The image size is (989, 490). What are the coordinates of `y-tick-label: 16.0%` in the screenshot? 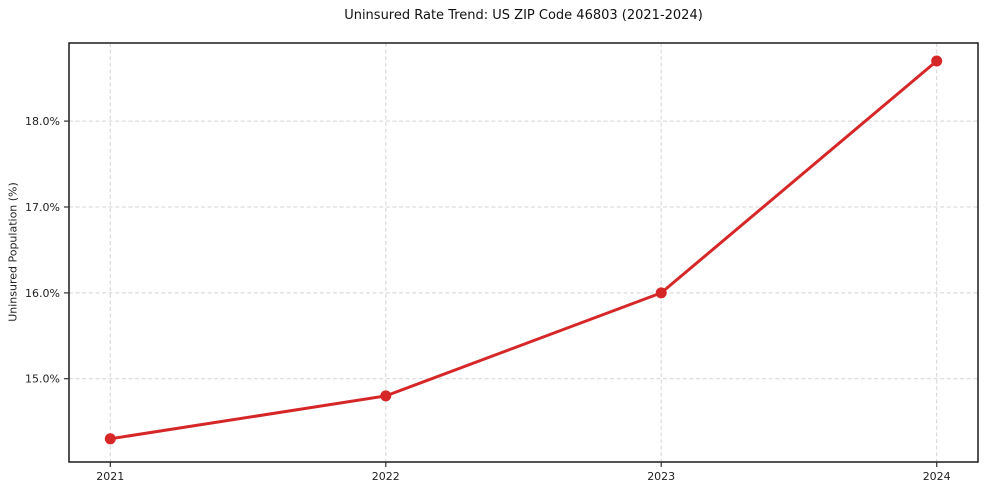 It's located at (42, 293).